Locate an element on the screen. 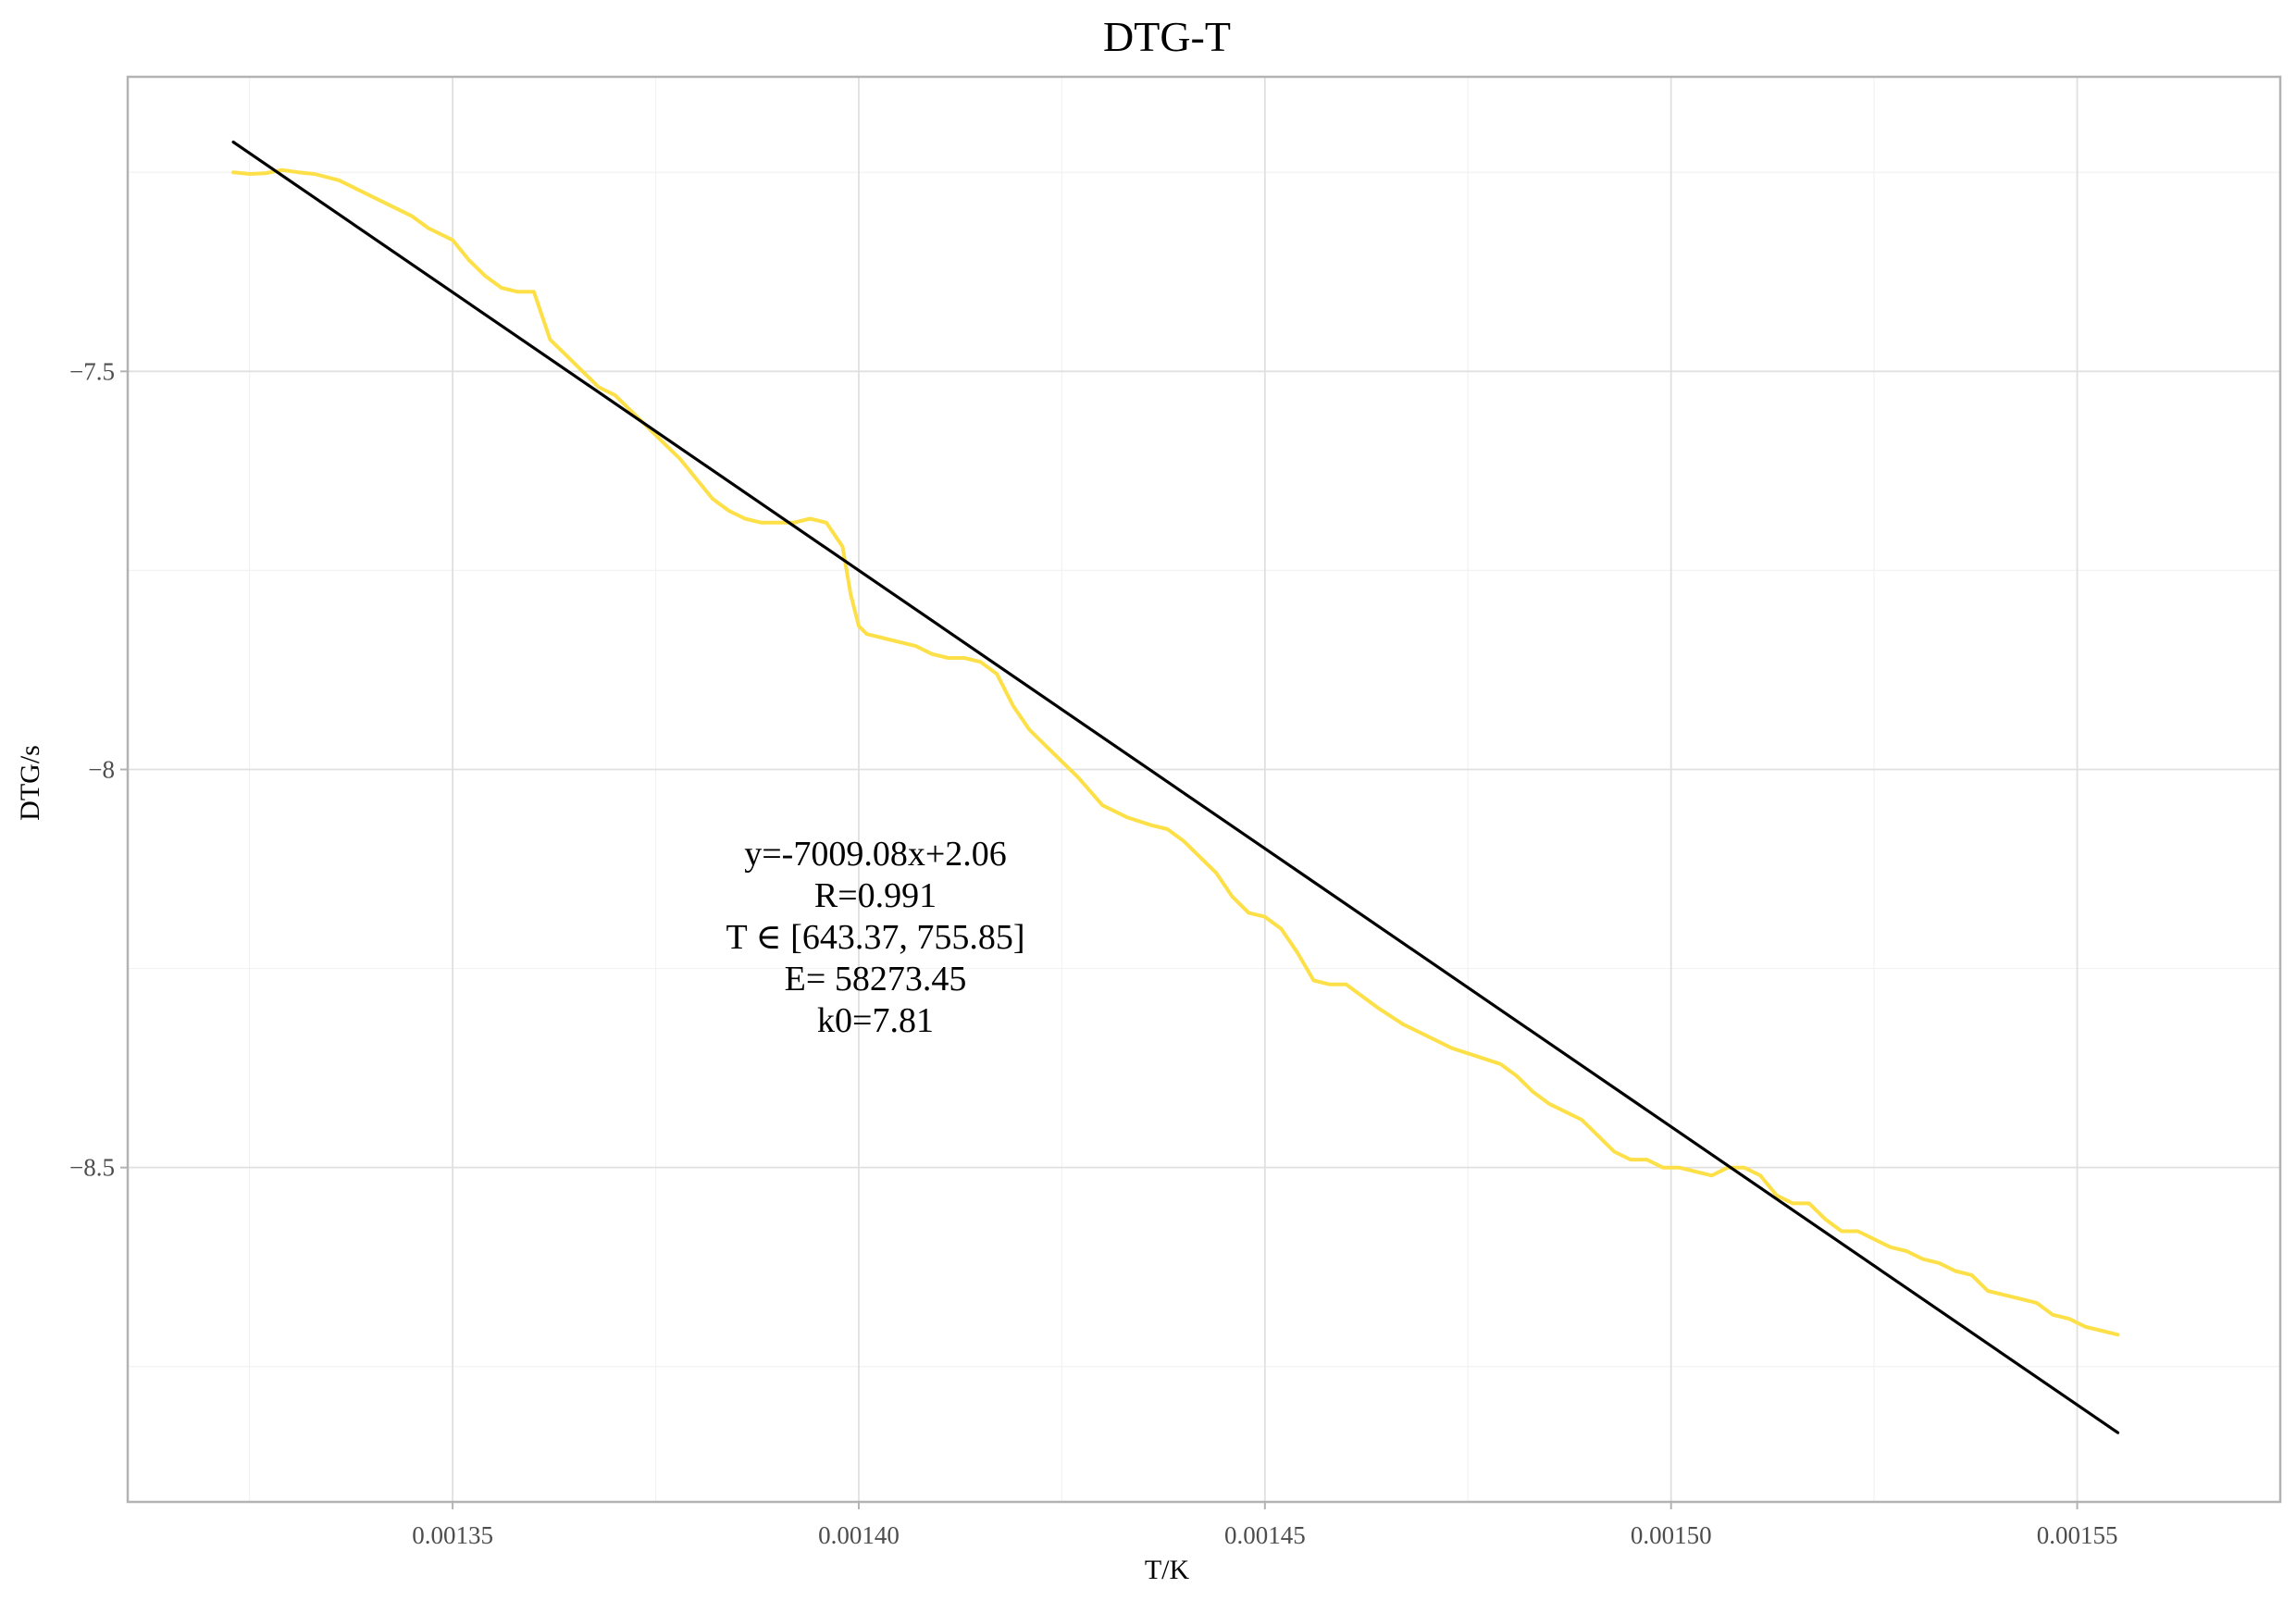  annotation-k0: k0=7.81 is located at coordinates (876, 1020).